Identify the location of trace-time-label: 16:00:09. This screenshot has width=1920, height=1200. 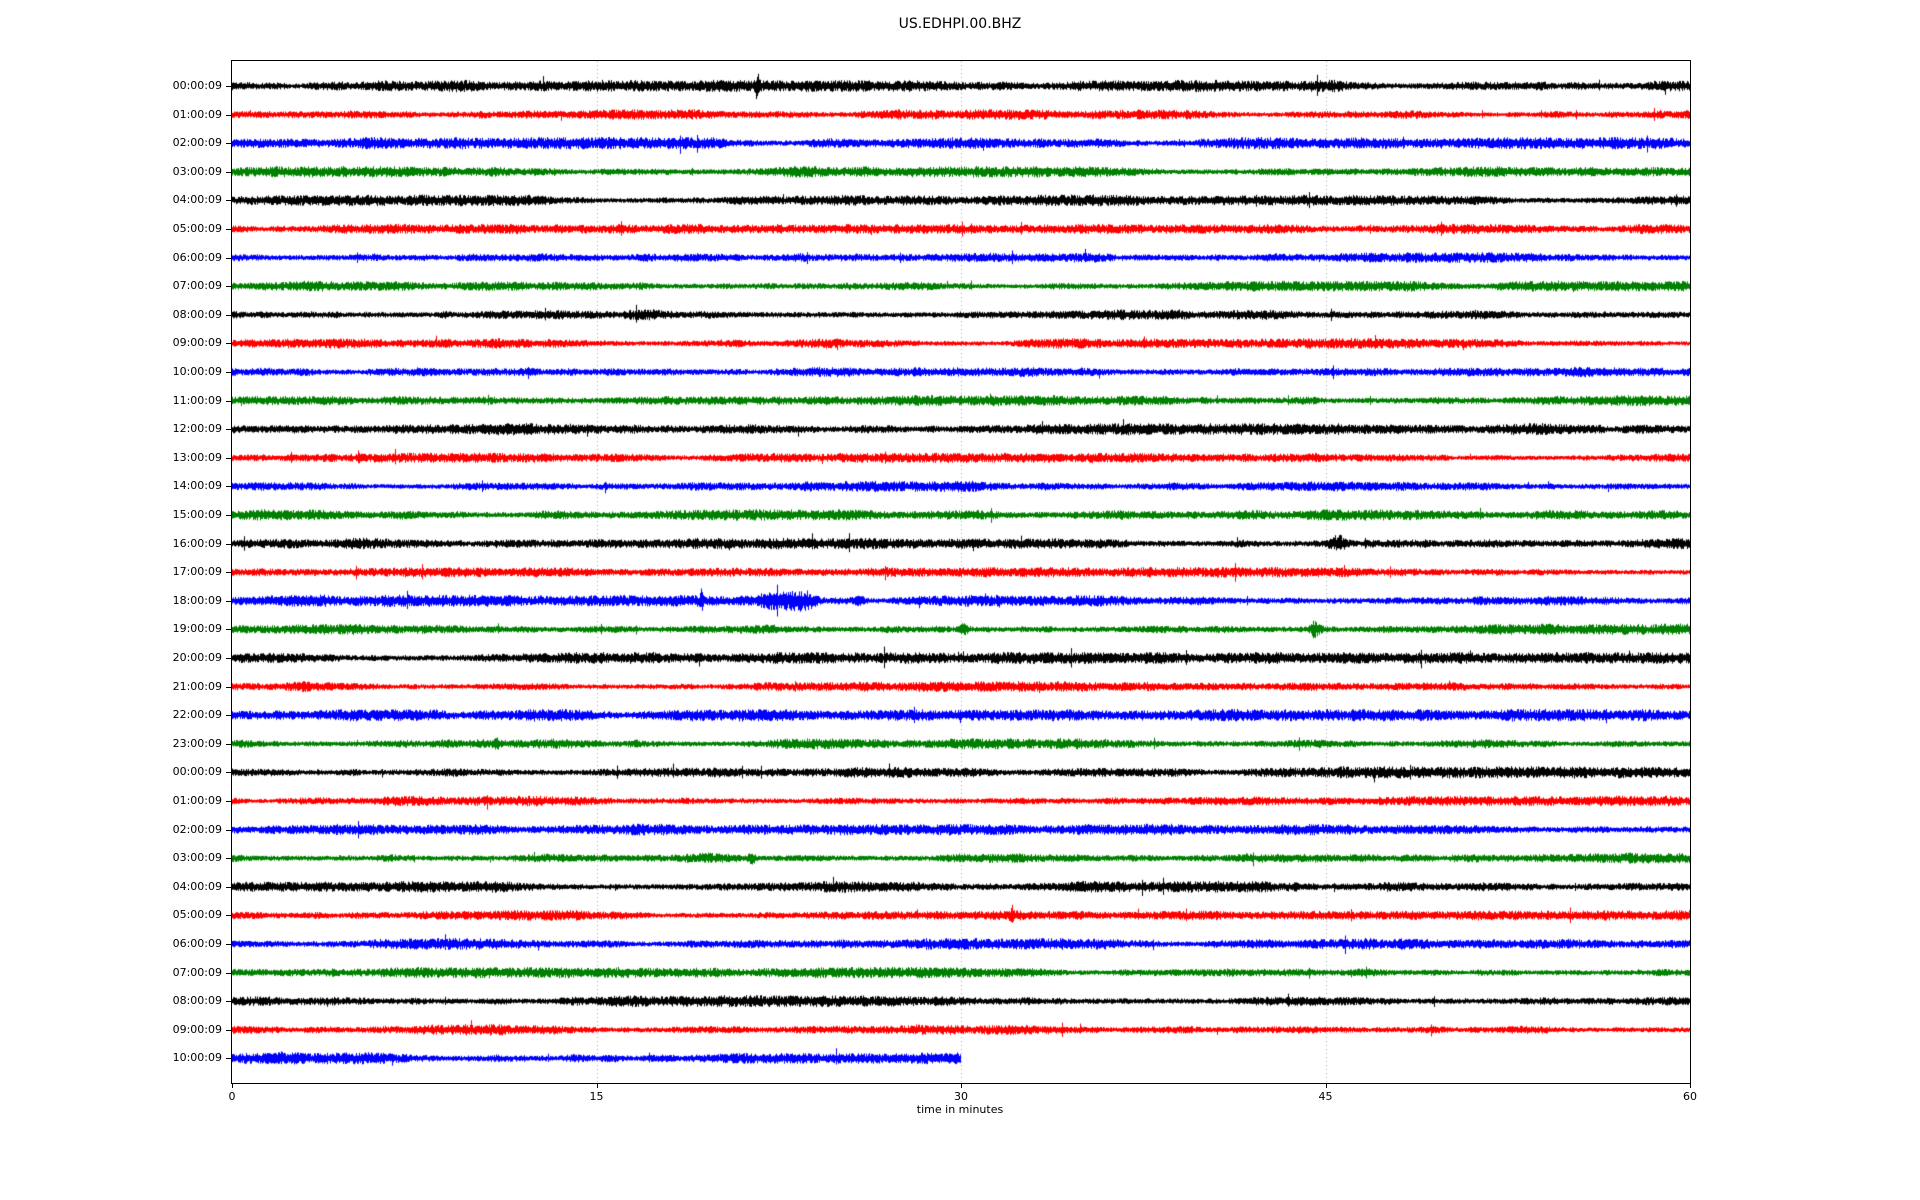
(197, 543).